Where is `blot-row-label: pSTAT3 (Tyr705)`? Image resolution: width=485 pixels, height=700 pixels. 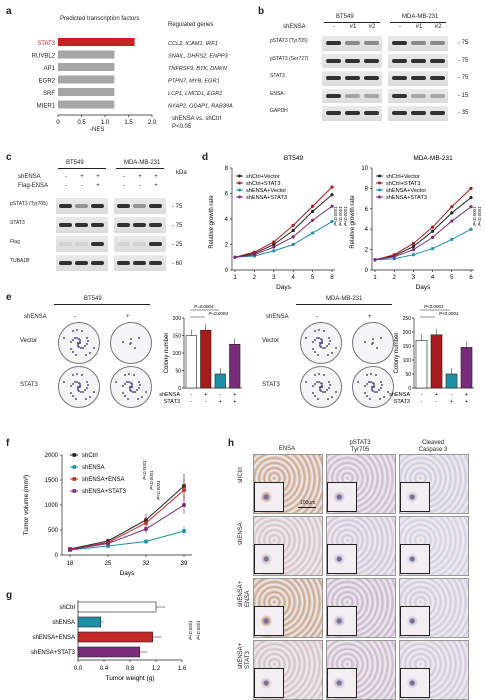
blot-row-label: pSTAT3 (Tyr705) is located at coordinates (289, 41).